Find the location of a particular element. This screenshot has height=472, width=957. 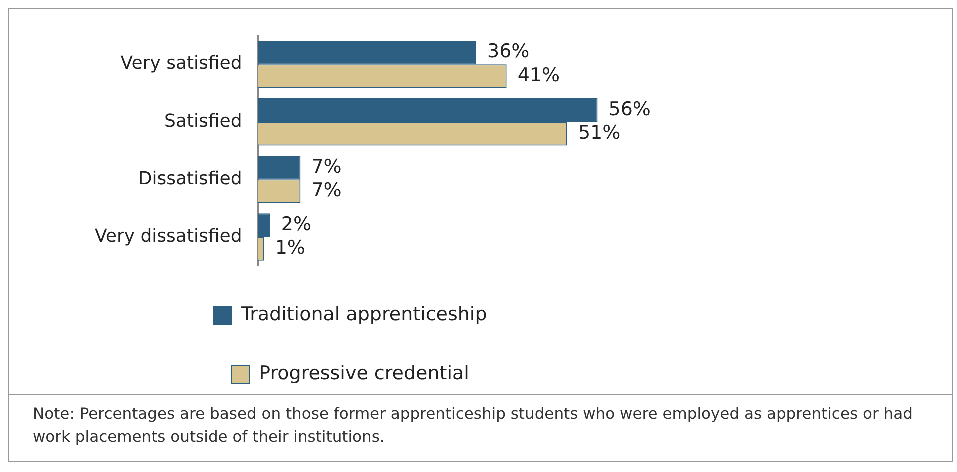

data-label: 51% is located at coordinates (599, 133).